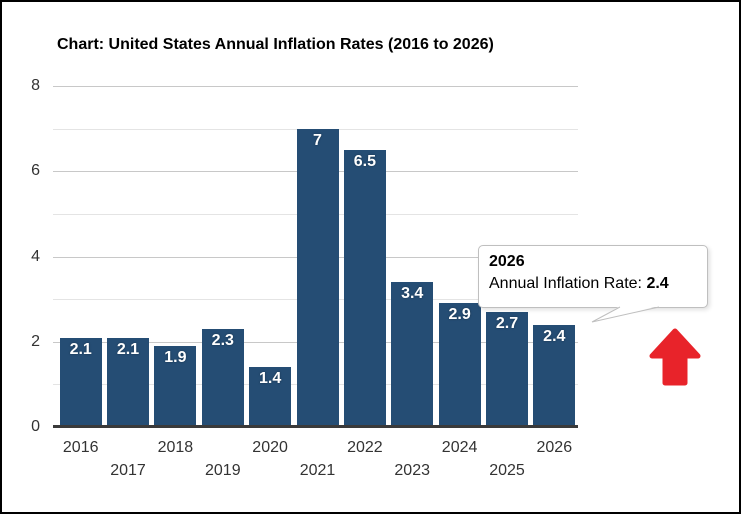 This screenshot has width=741, height=514. I want to click on bar-value-label: 6.5, so click(365, 161).